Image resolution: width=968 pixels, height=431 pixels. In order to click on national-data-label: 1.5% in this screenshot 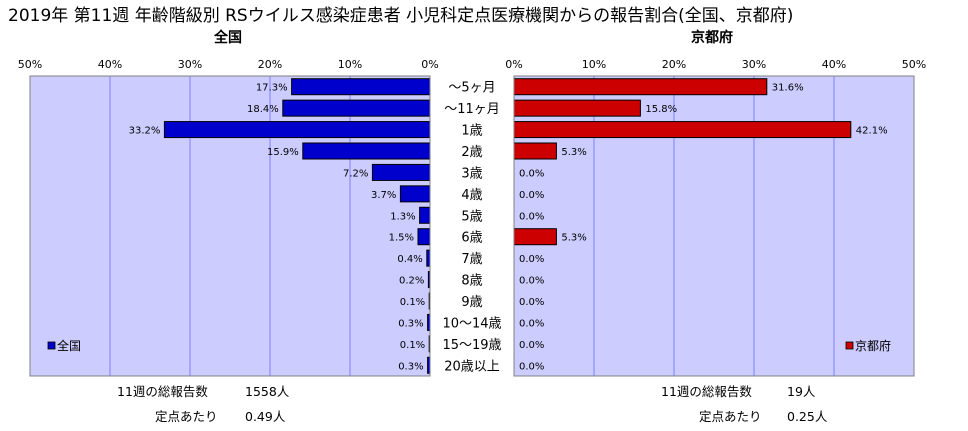, I will do `click(401, 238)`.